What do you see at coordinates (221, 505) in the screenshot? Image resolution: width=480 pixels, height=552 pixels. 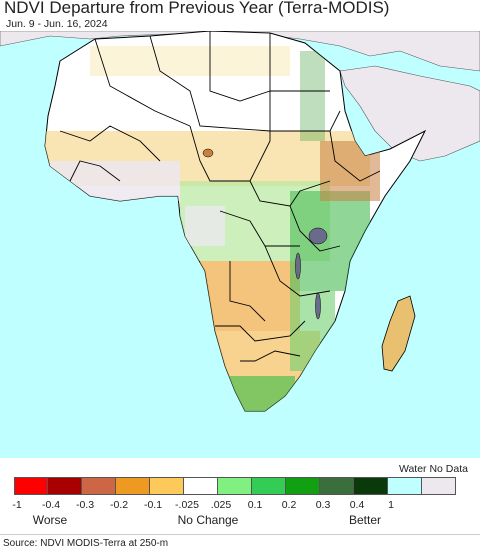 I see `legend-tick: .025` at bounding box center [221, 505].